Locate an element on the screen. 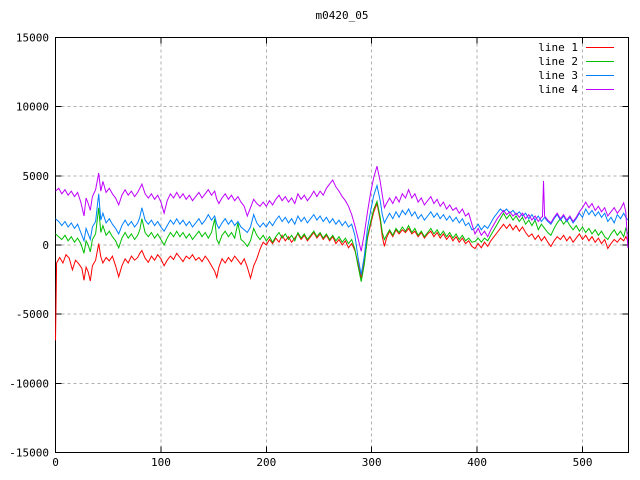  x-tick-label: 400 is located at coordinates (477, 462).